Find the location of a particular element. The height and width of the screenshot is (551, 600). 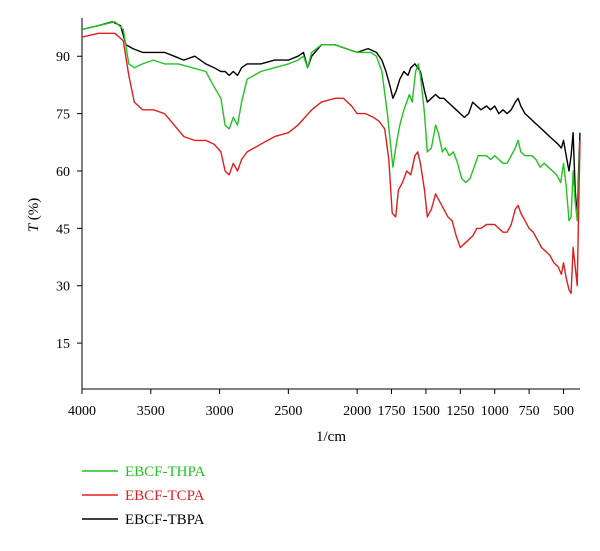

x-tick-label: 3000 is located at coordinates (220, 411).